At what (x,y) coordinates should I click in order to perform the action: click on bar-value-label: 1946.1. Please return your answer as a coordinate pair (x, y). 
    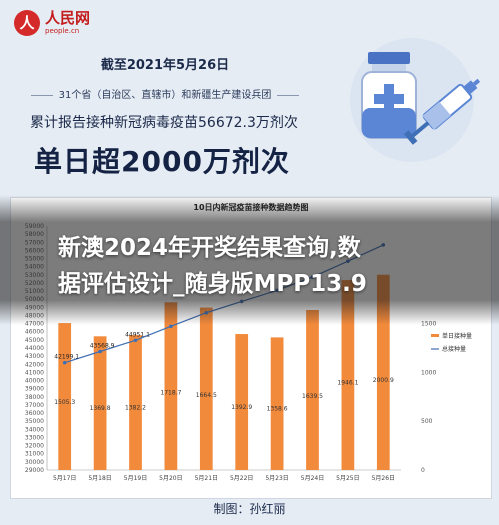
    Looking at the image, I should click on (347, 383).